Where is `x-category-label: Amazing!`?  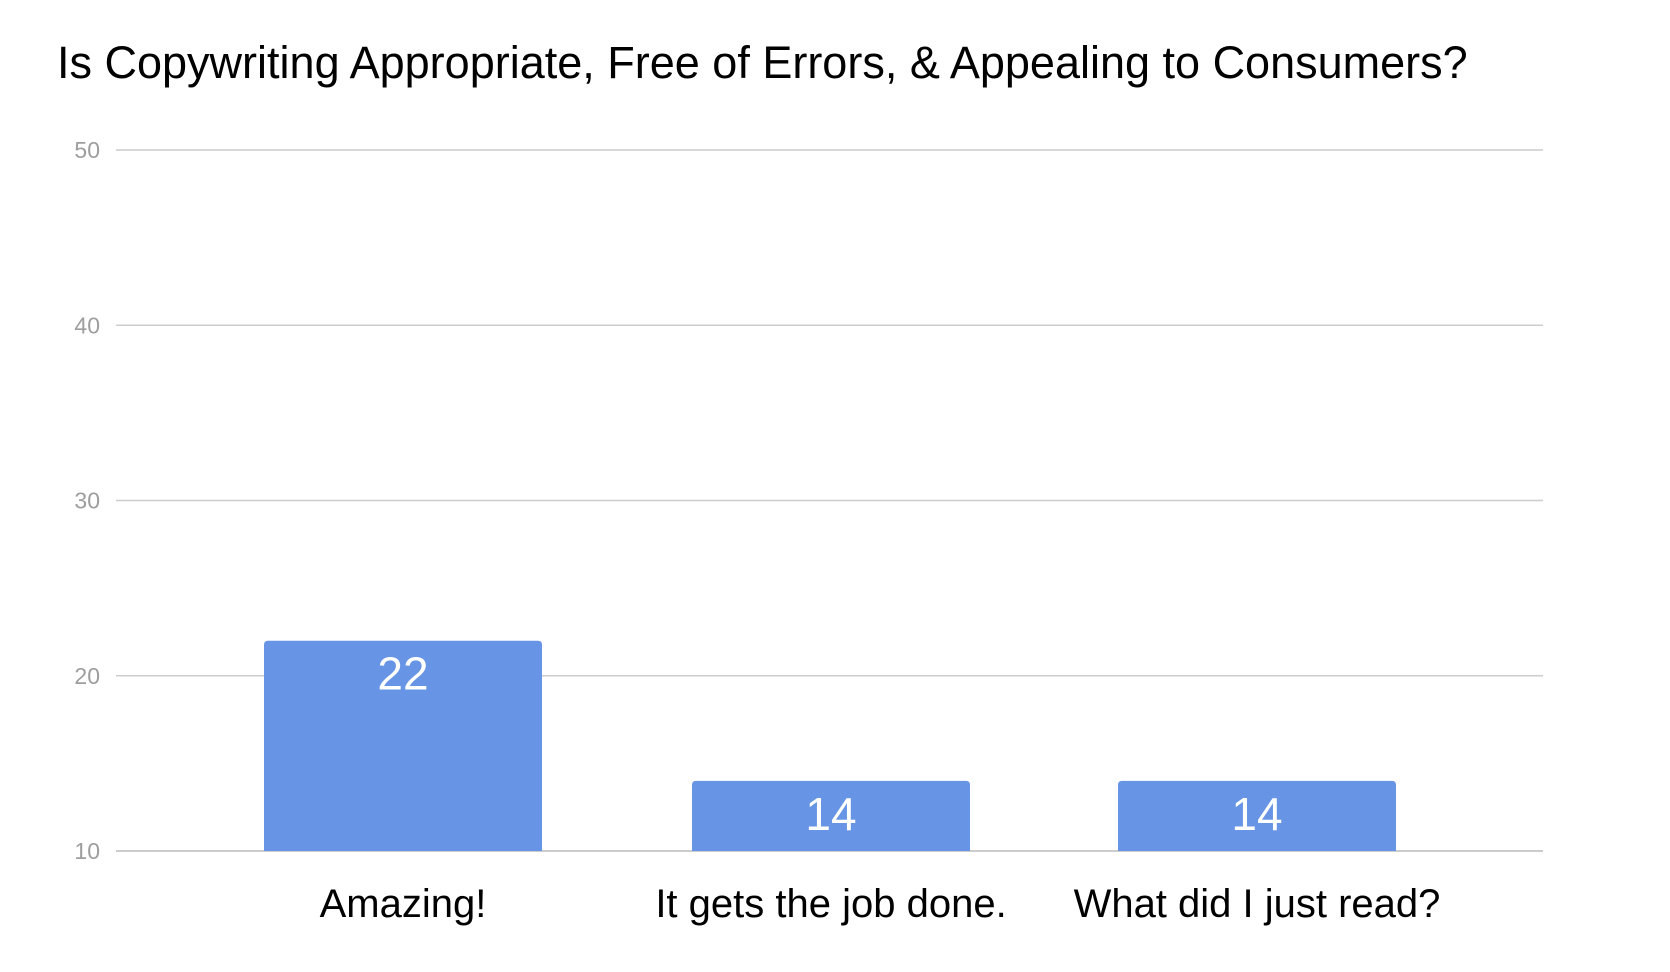 x-category-label: Amazing! is located at coordinates (403, 904).